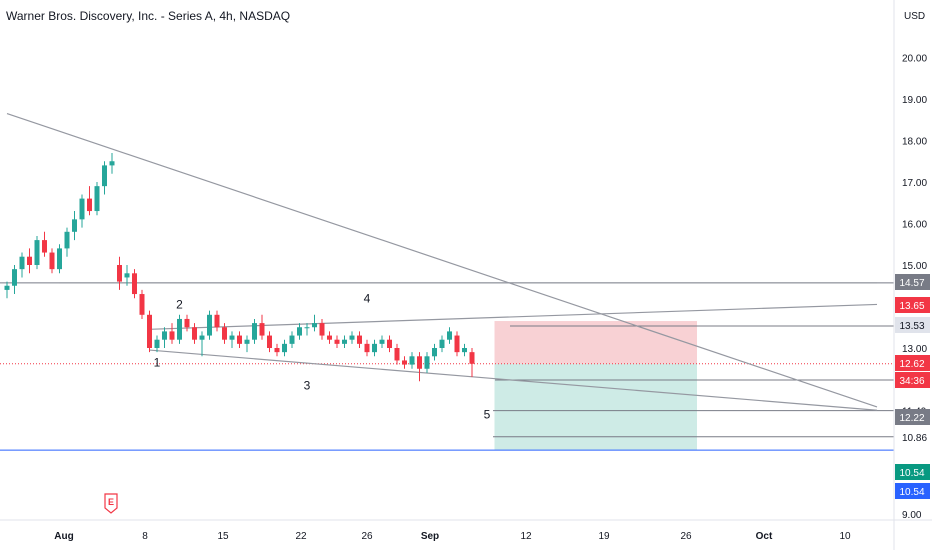  Describe the element at coordinates (914, 183) in the screenshot. I see `price-tick-label: 17.00` at that location.